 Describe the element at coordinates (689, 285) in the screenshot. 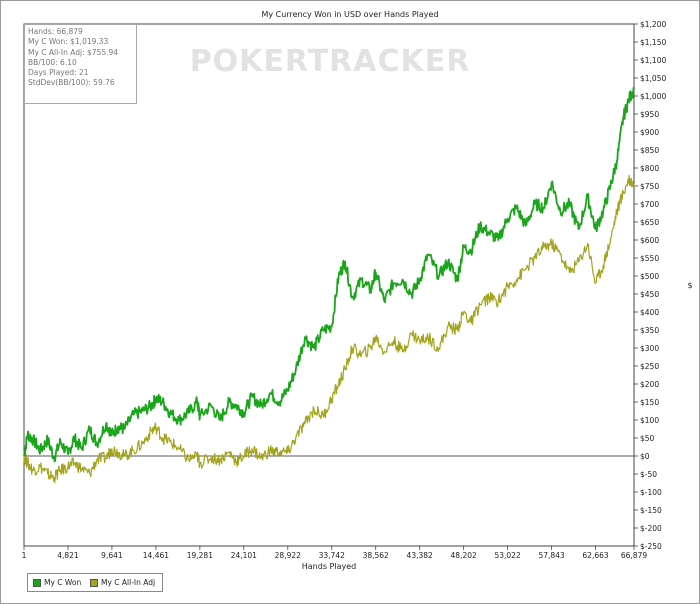

I see `y-axis-label: $` at that location.